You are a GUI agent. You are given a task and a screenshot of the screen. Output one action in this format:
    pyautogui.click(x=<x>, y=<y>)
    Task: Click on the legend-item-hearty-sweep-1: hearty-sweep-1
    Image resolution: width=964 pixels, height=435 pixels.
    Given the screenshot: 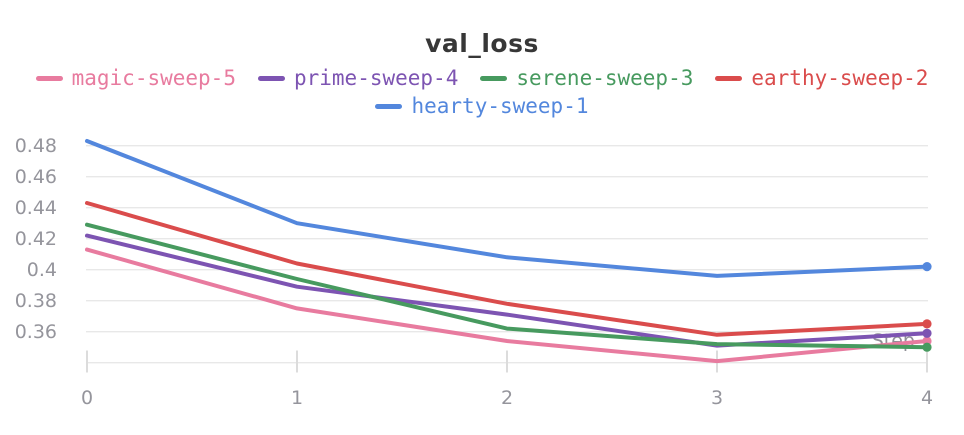 What is the action you would take?
    pyautogui.click(x=482, y=105)
    